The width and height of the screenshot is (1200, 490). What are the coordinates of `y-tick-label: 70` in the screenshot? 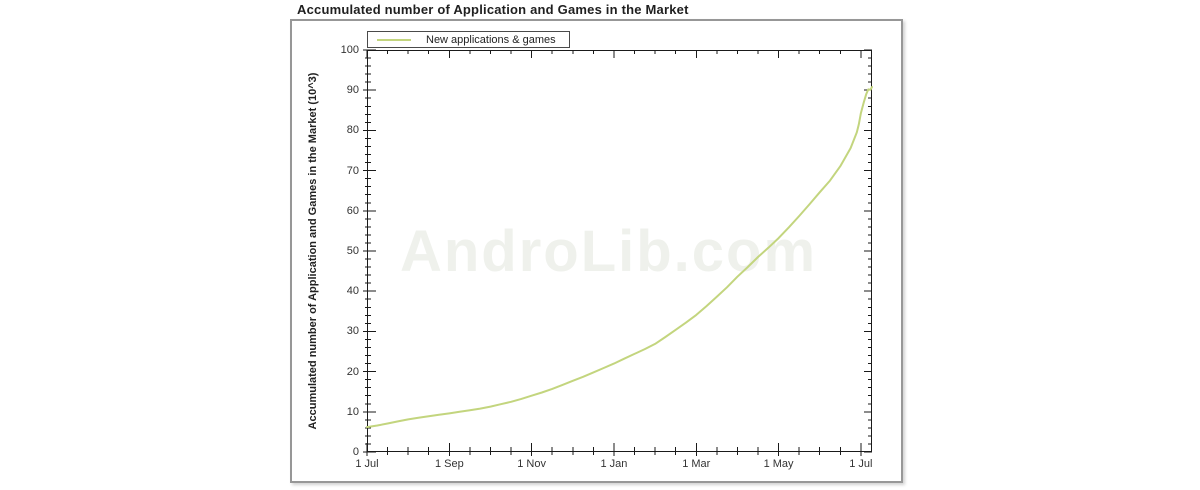 It's located at (352, 170).